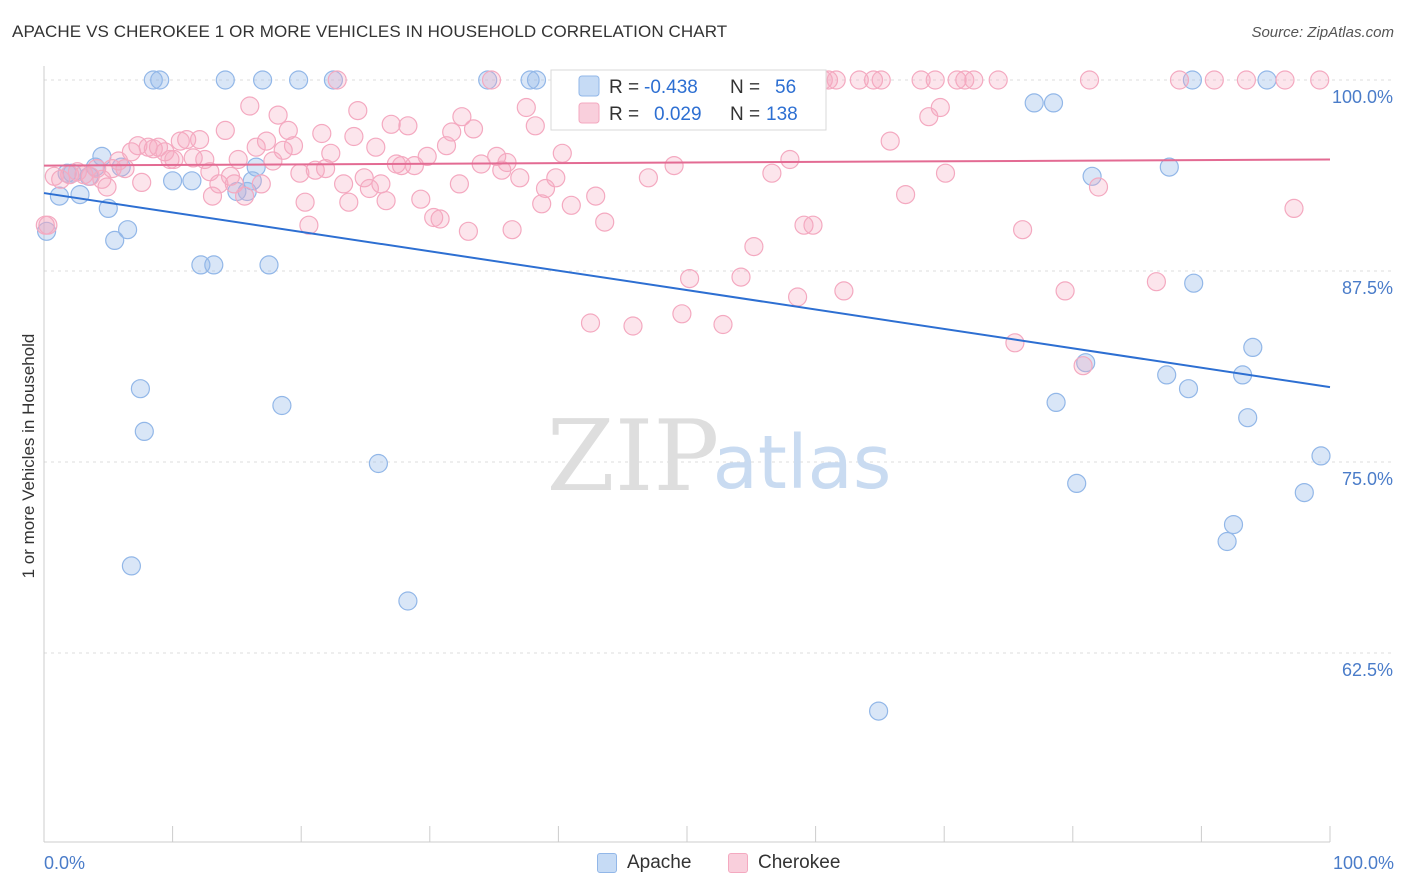 The image size is (1406, 892). Describe the element at coordinates (785, 87) in the screenshot. I see `apache-n-value: 56` at that location.